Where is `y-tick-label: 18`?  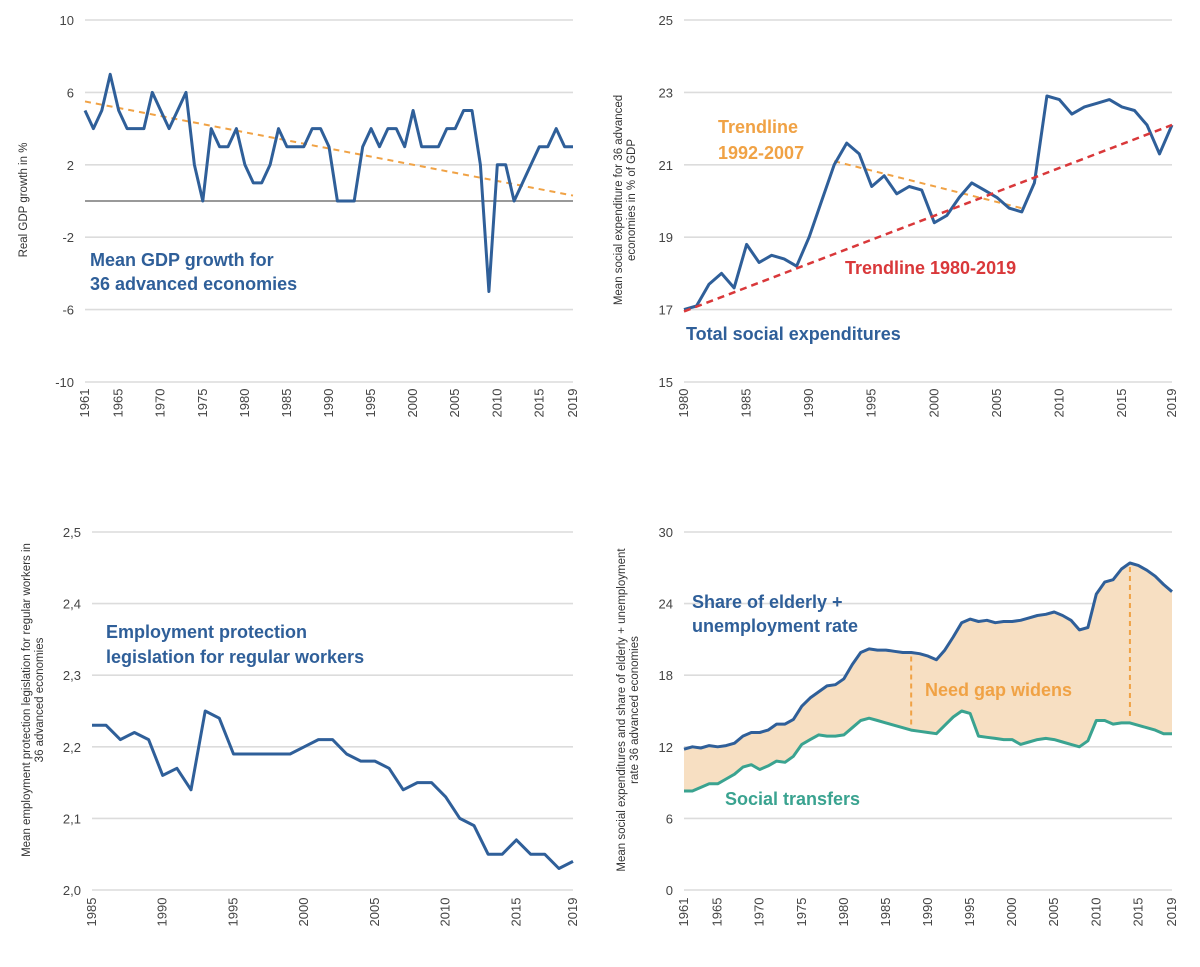
y-tick-label: 18 is located at coordinates (666, 675).